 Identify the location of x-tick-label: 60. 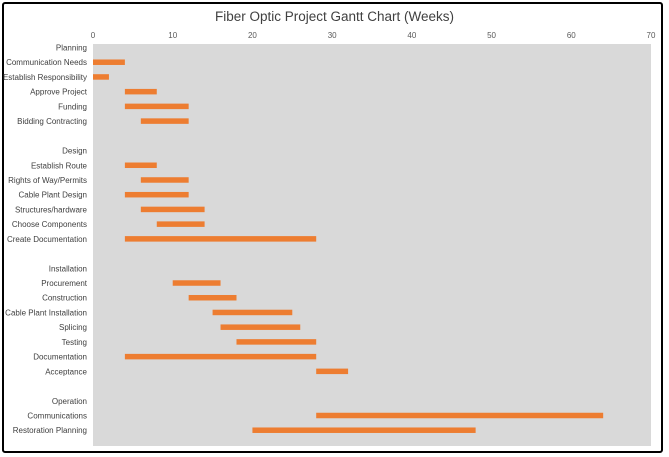
(571, 35).